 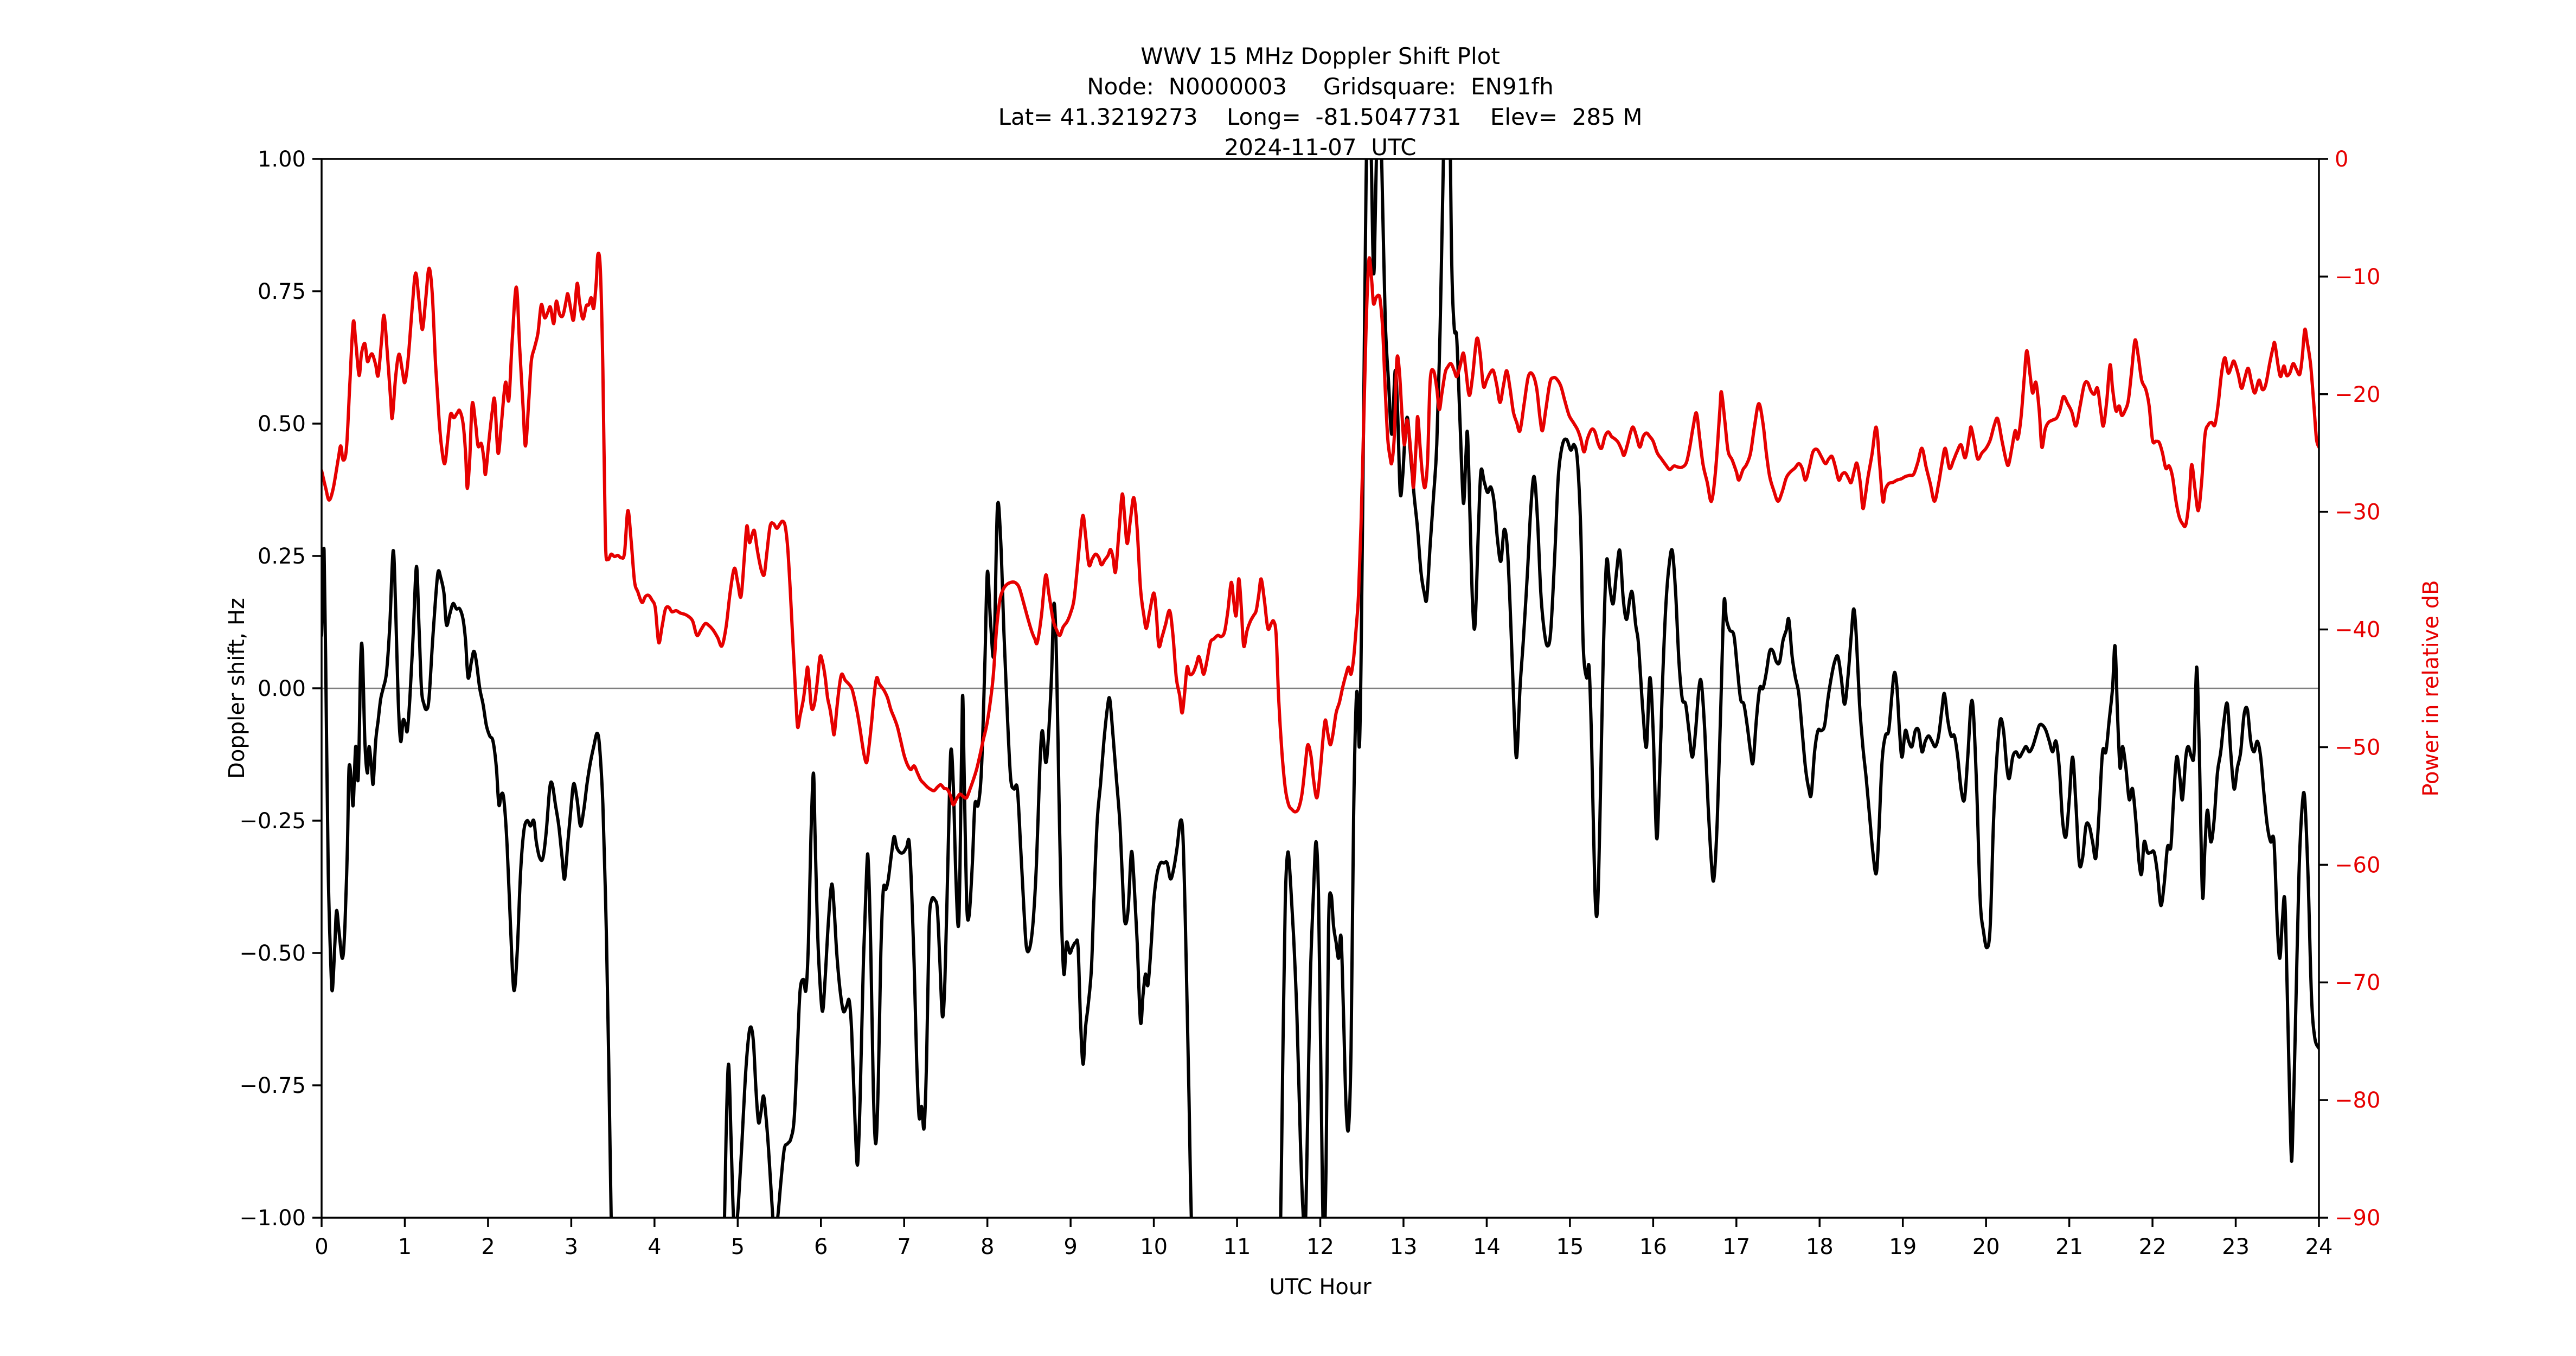 I want to click on svg-text: 8, so click(x=987, y=1247).